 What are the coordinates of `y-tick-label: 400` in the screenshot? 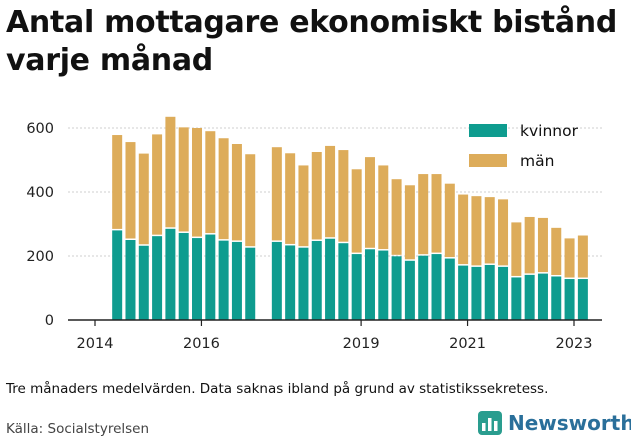 It's located at (40, 193).